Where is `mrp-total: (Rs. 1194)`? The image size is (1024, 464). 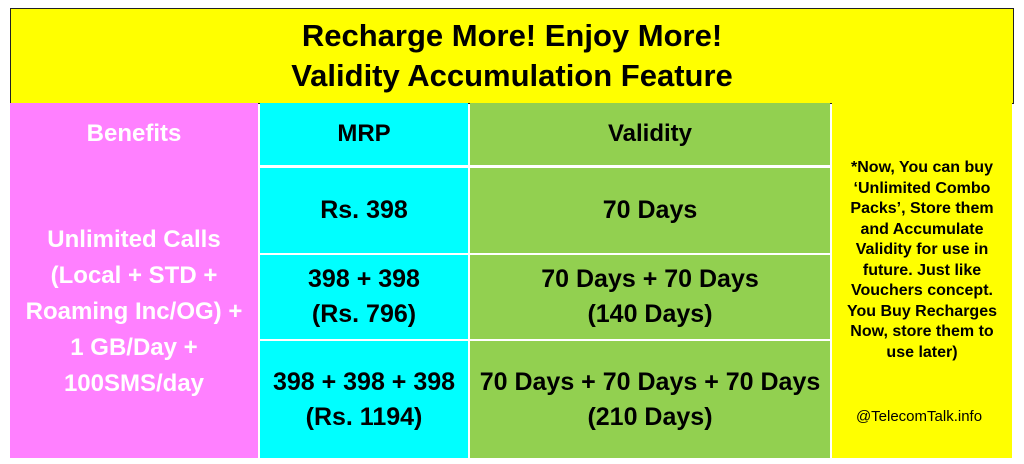 mrp-total: (Rs. 1194) is located at coordinates (364, 416).